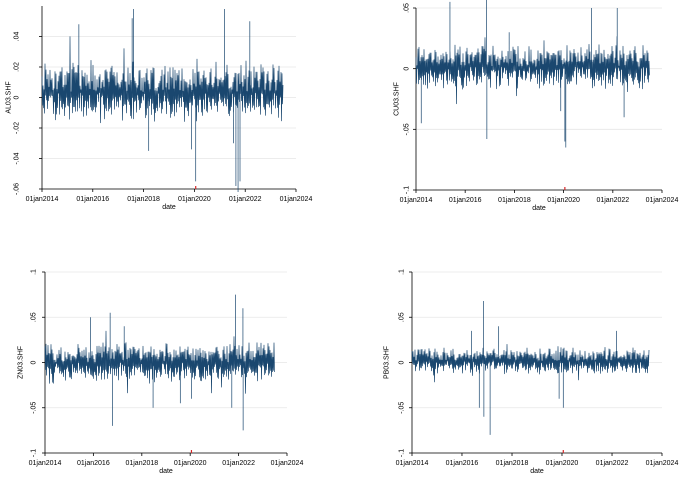 The height and width of the screenshot is (477, 694). Describe the element at coordinates (16, 128) in the screenshot. I see `y-tick-label: -.02` at that location.